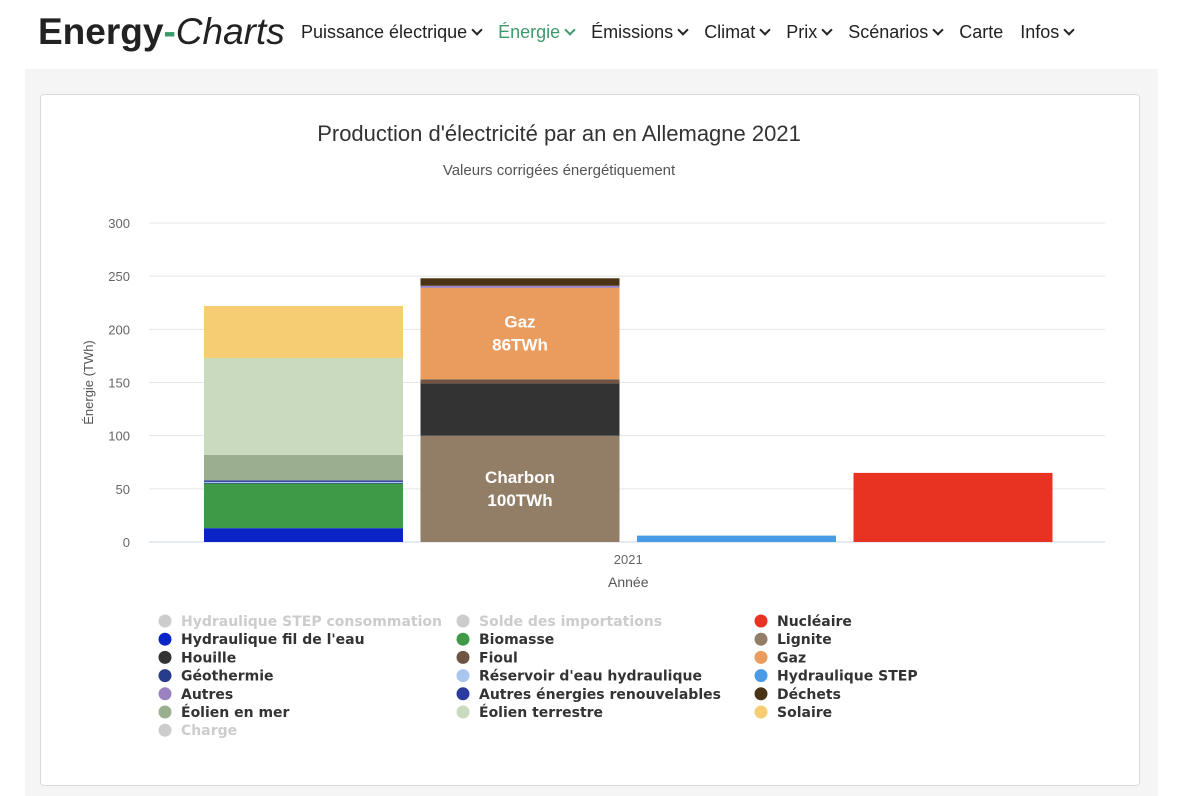 The height and width of the screenshot is (796, 1182). I want to click on legend-label: Autres énergies renouvelables, so click(600, 695).